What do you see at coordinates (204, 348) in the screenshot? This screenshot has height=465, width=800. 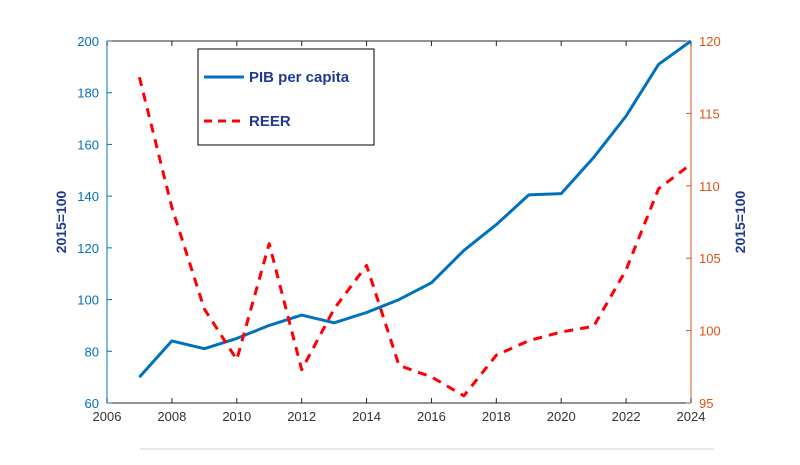 I see `data-point-pib-2009` at bounding box center [204, 348].